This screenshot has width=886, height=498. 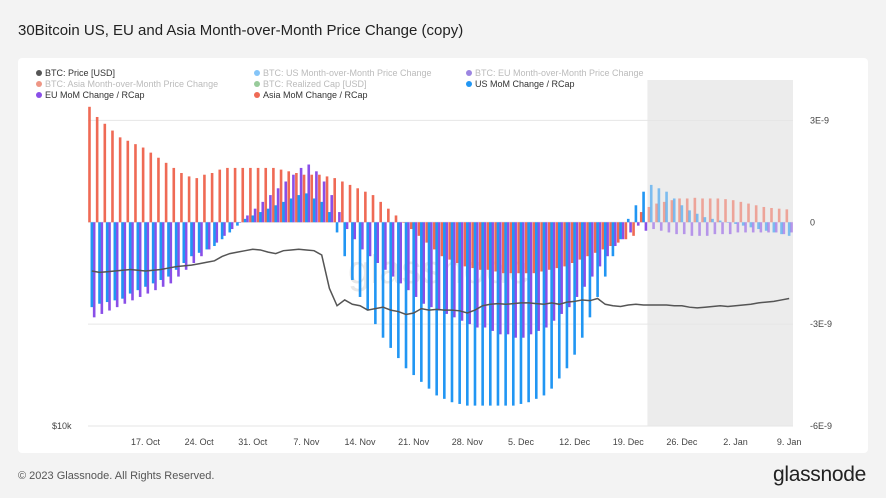 What do you see at coordinates (525, 84) in the screenshot?
I see `legend-label: US MoM Change / RCap` at bounding box center [525, 84].